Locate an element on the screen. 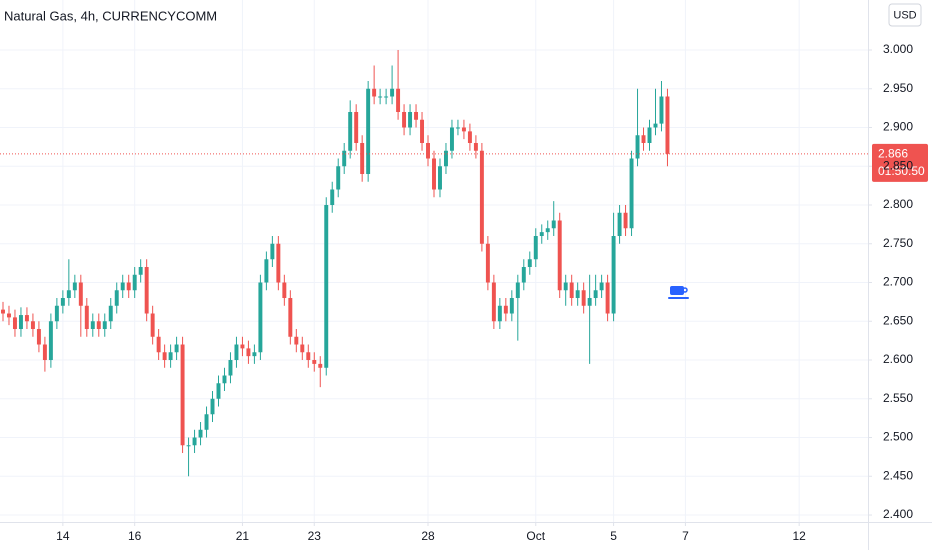 This screenshot has width=932, height=550. saucer is located at coordinates (678, 298).